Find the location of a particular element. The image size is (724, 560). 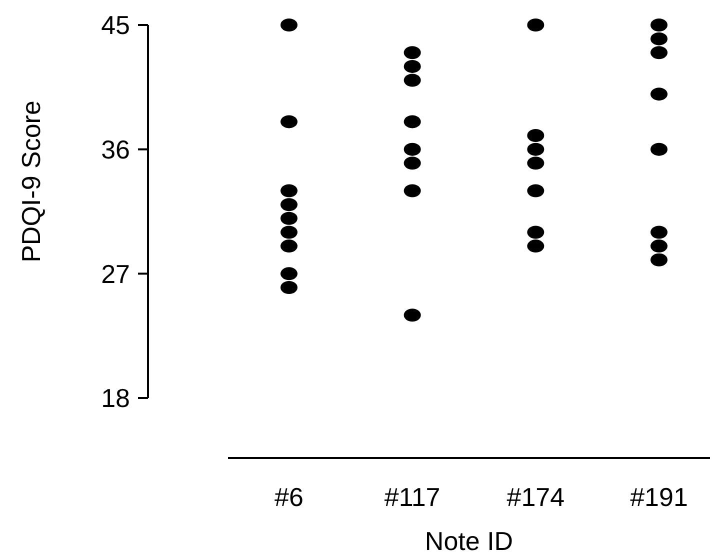

x-tick-label: #174 is located at coordinates (535, 497).